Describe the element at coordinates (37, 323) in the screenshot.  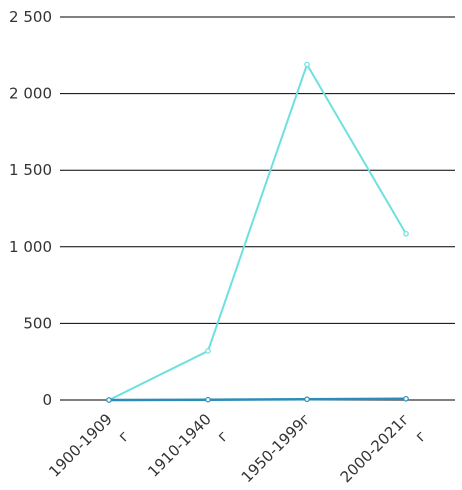
I see `y-tick-label: 500` at that location.